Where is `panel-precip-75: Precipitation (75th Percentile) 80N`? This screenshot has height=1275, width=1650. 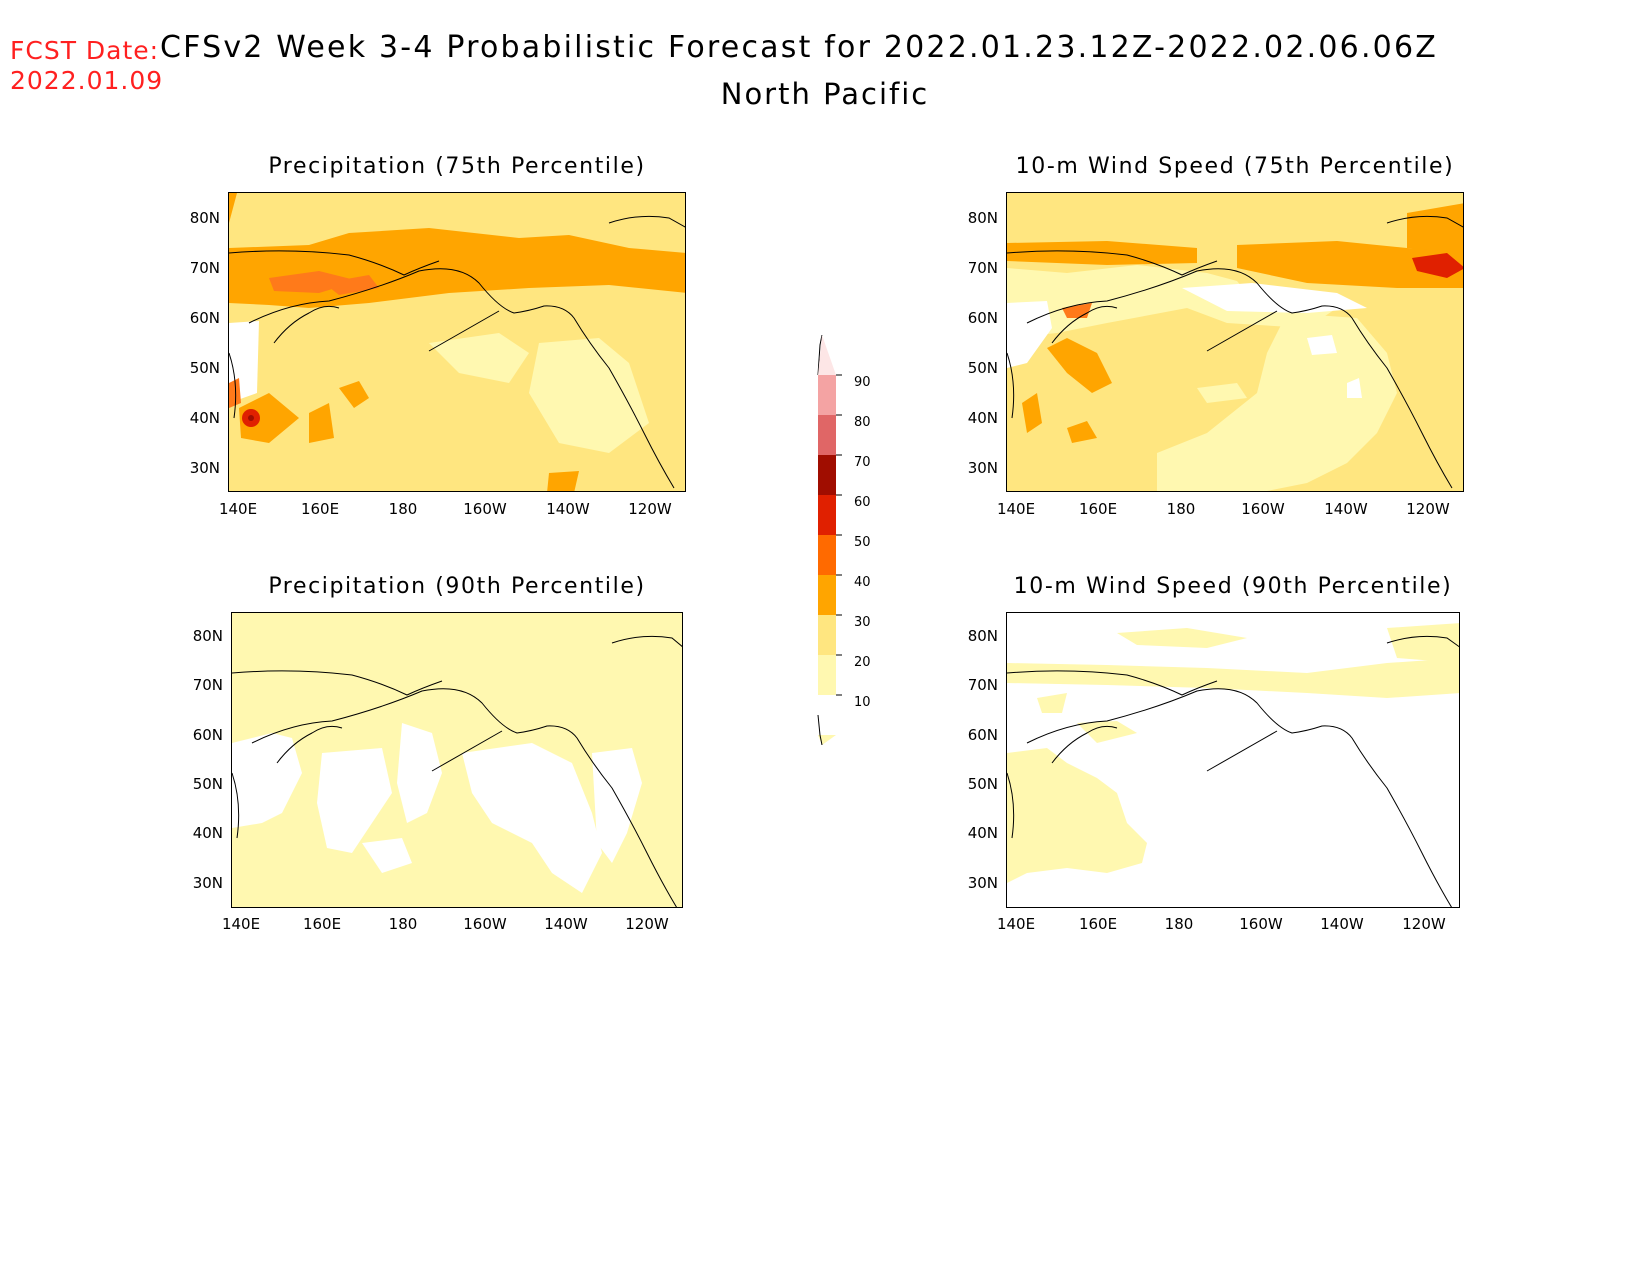
panel-precip-75: Precipitation (75th Percentile) 80N is located at coordinates (438, 336).